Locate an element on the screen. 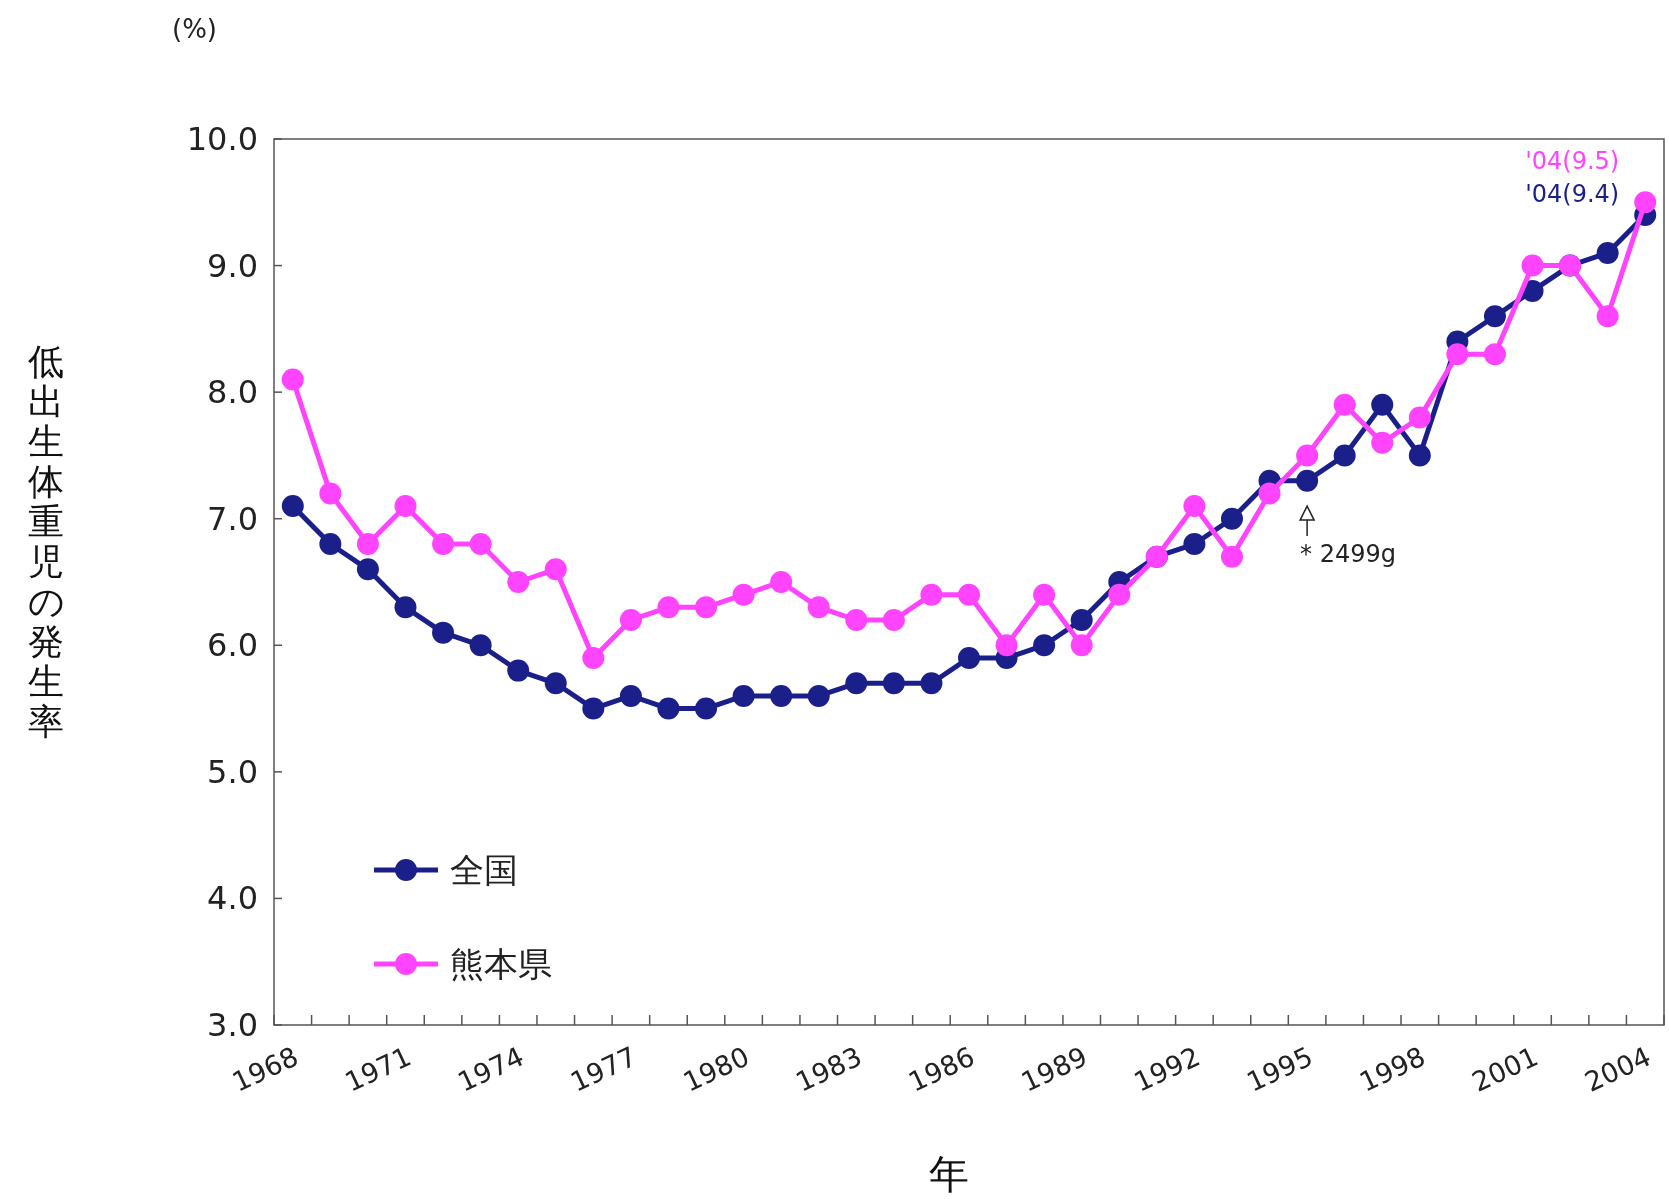 The height and width of the screenshot is (1199, 1669). x-tick-label: 1980 is located at coordinates (716, 1069).